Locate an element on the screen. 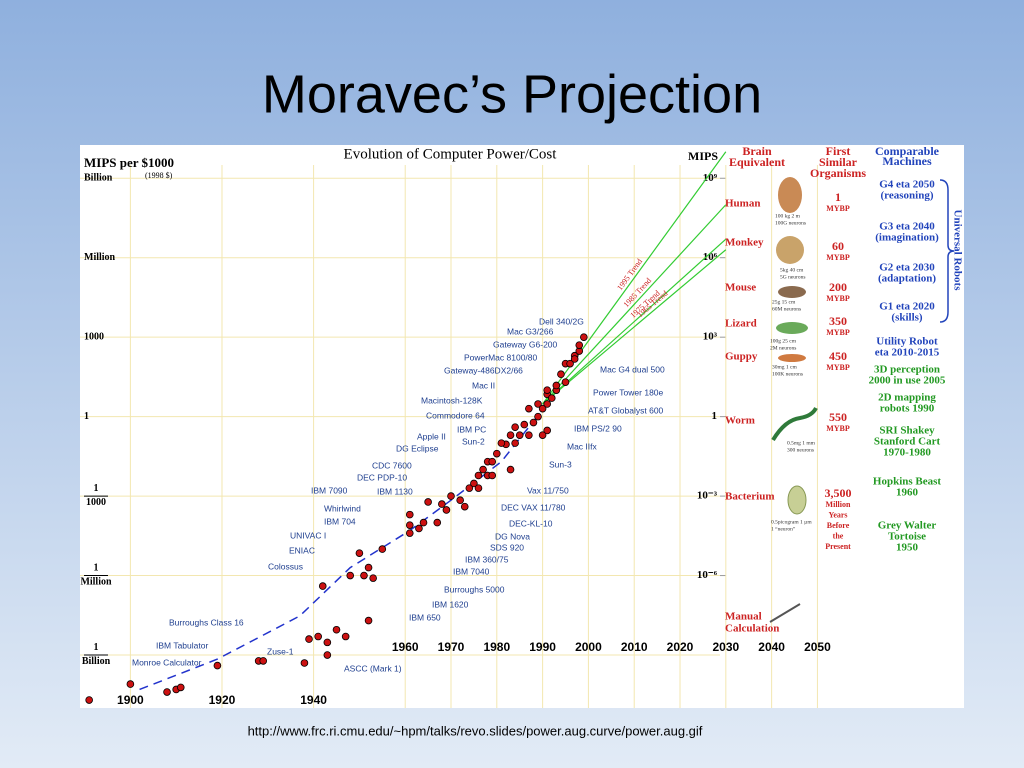 This screenshot has width=1024, height=768. machine-label: AT&T Globalyst 600 is located at coordinates (626, 410).